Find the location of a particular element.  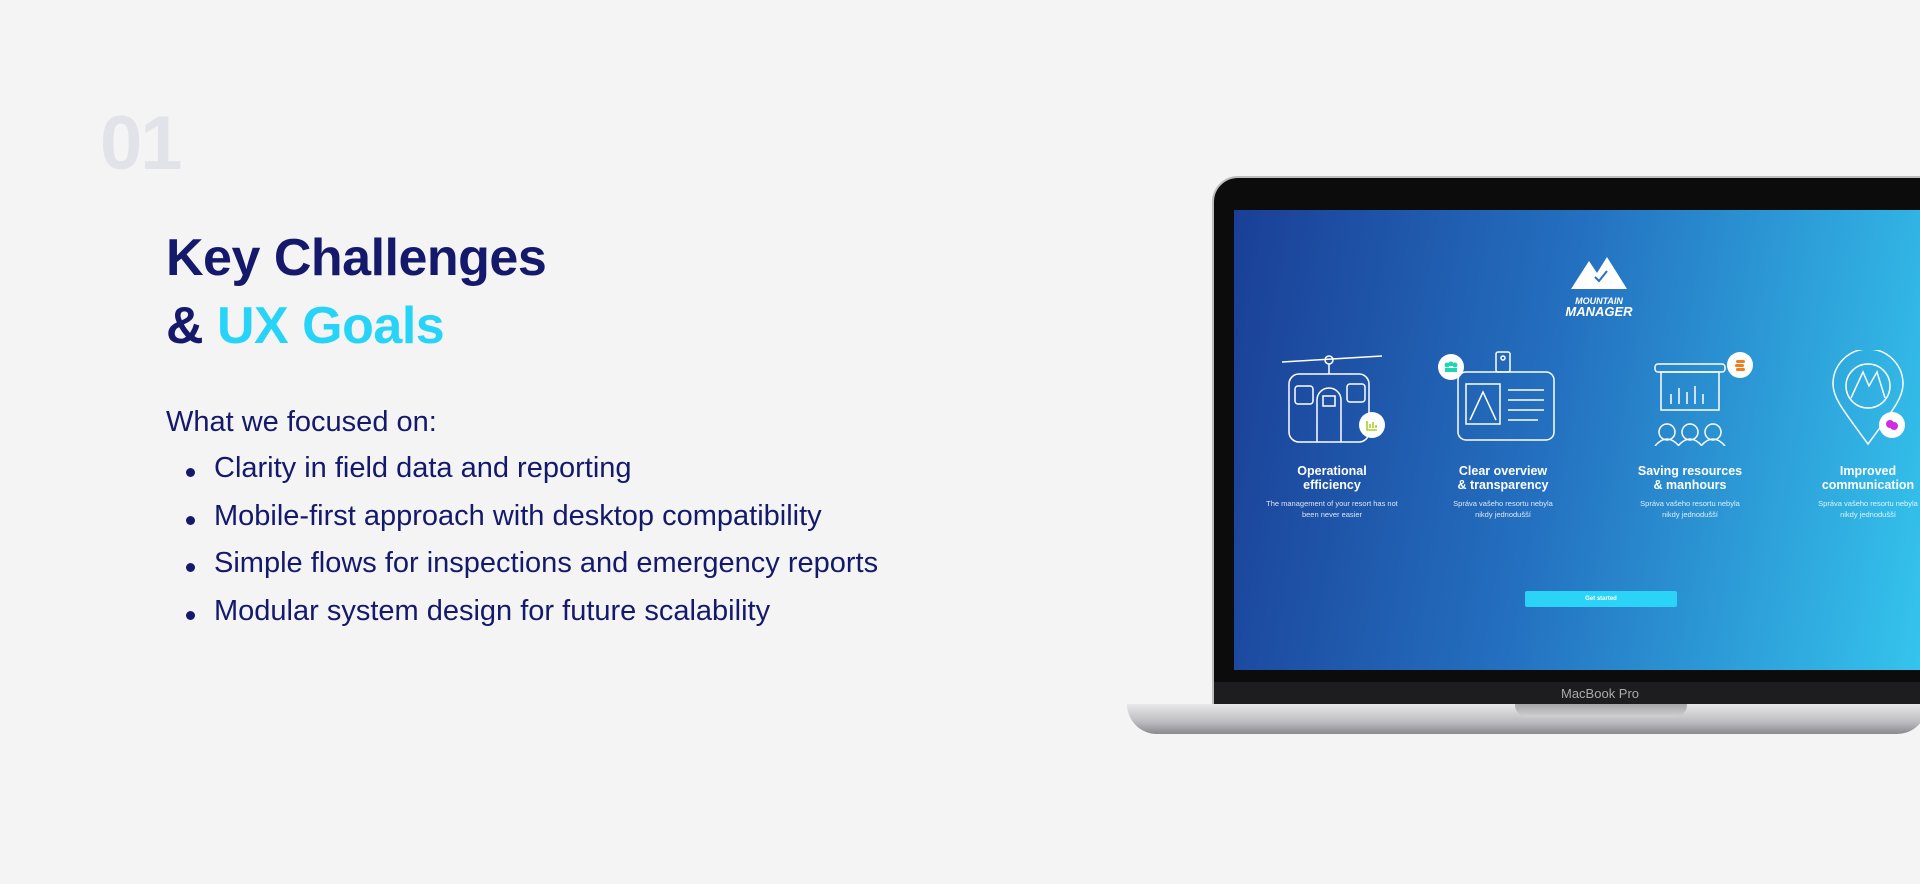

feature-desc: The management of your resort has not is located at coordinates (1332, 503).